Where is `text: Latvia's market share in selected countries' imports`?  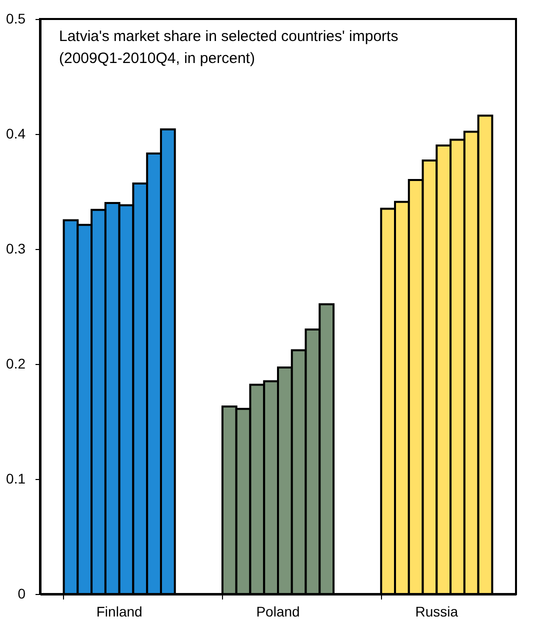
text: Latvia's market share in selected countries' imports is located at coordinates (228, 36).